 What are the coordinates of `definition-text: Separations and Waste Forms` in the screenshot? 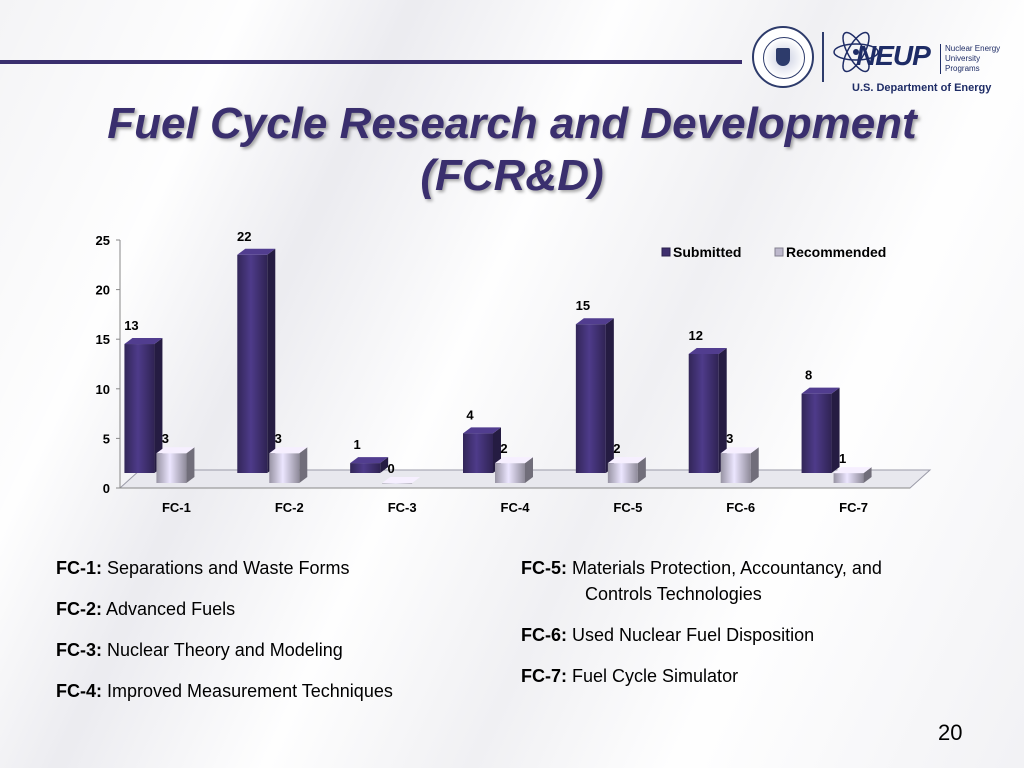 It's located at (228, 568).